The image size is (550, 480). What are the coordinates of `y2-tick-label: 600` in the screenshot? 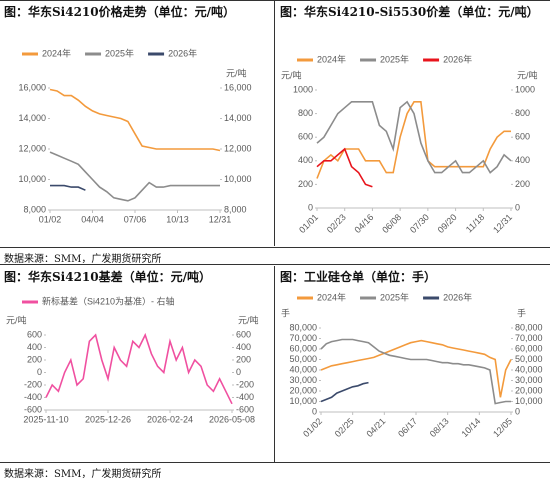 It's located at (243, 334).